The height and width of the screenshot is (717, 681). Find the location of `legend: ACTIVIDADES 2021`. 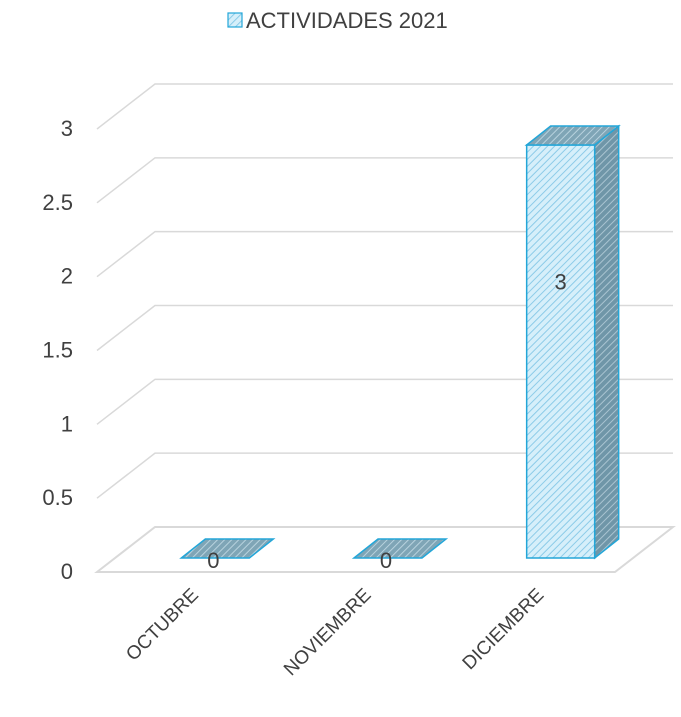

legend: ACTIVIDADES 2021 is located at coordinates (337, 20).